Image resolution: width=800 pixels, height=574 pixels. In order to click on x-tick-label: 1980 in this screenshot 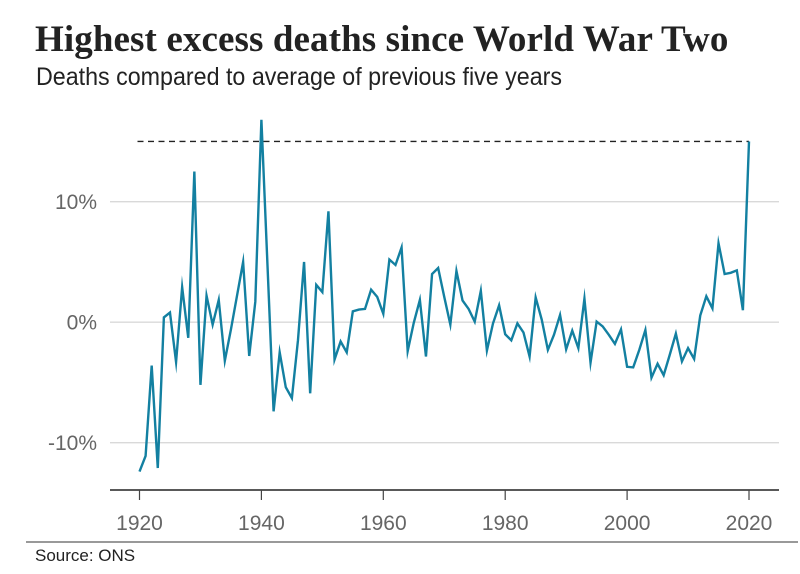, I will do `click(505, 523)`.